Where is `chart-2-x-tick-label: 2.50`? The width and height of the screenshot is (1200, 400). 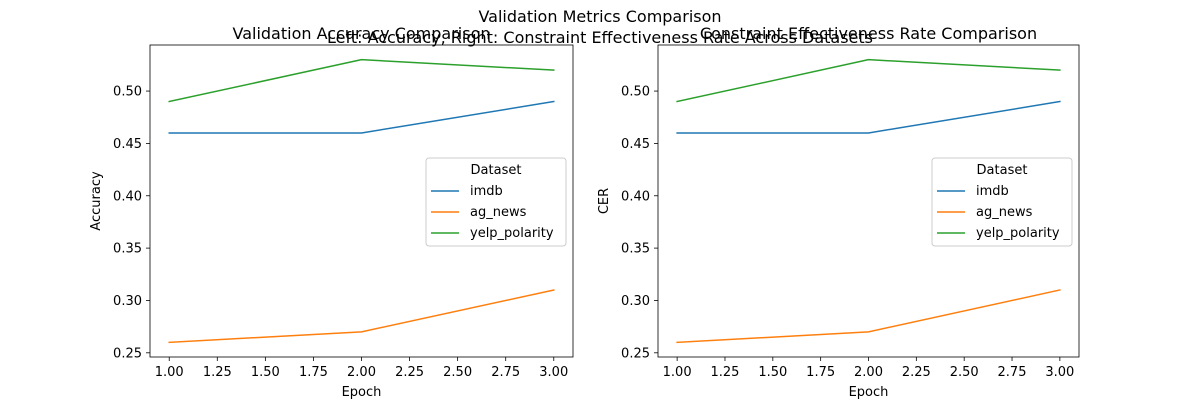 chart-2-x-tick-label: 2.50 is located at coordinates (964, 372).